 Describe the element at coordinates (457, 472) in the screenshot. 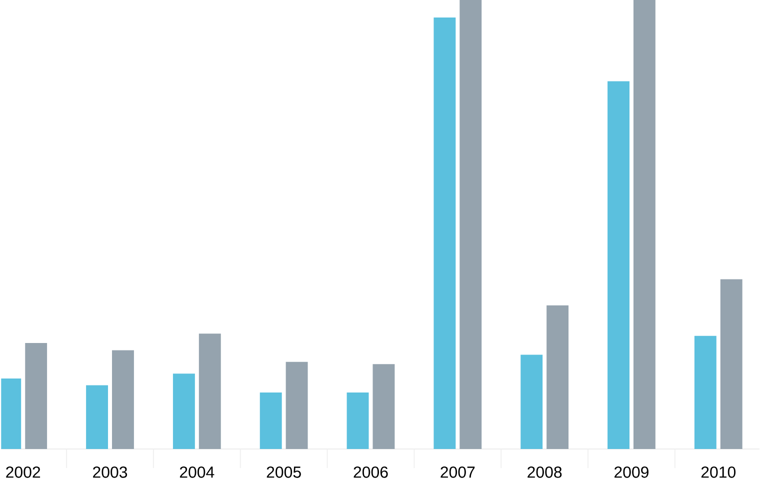

I see `x-tick-label: 2007` at that location.